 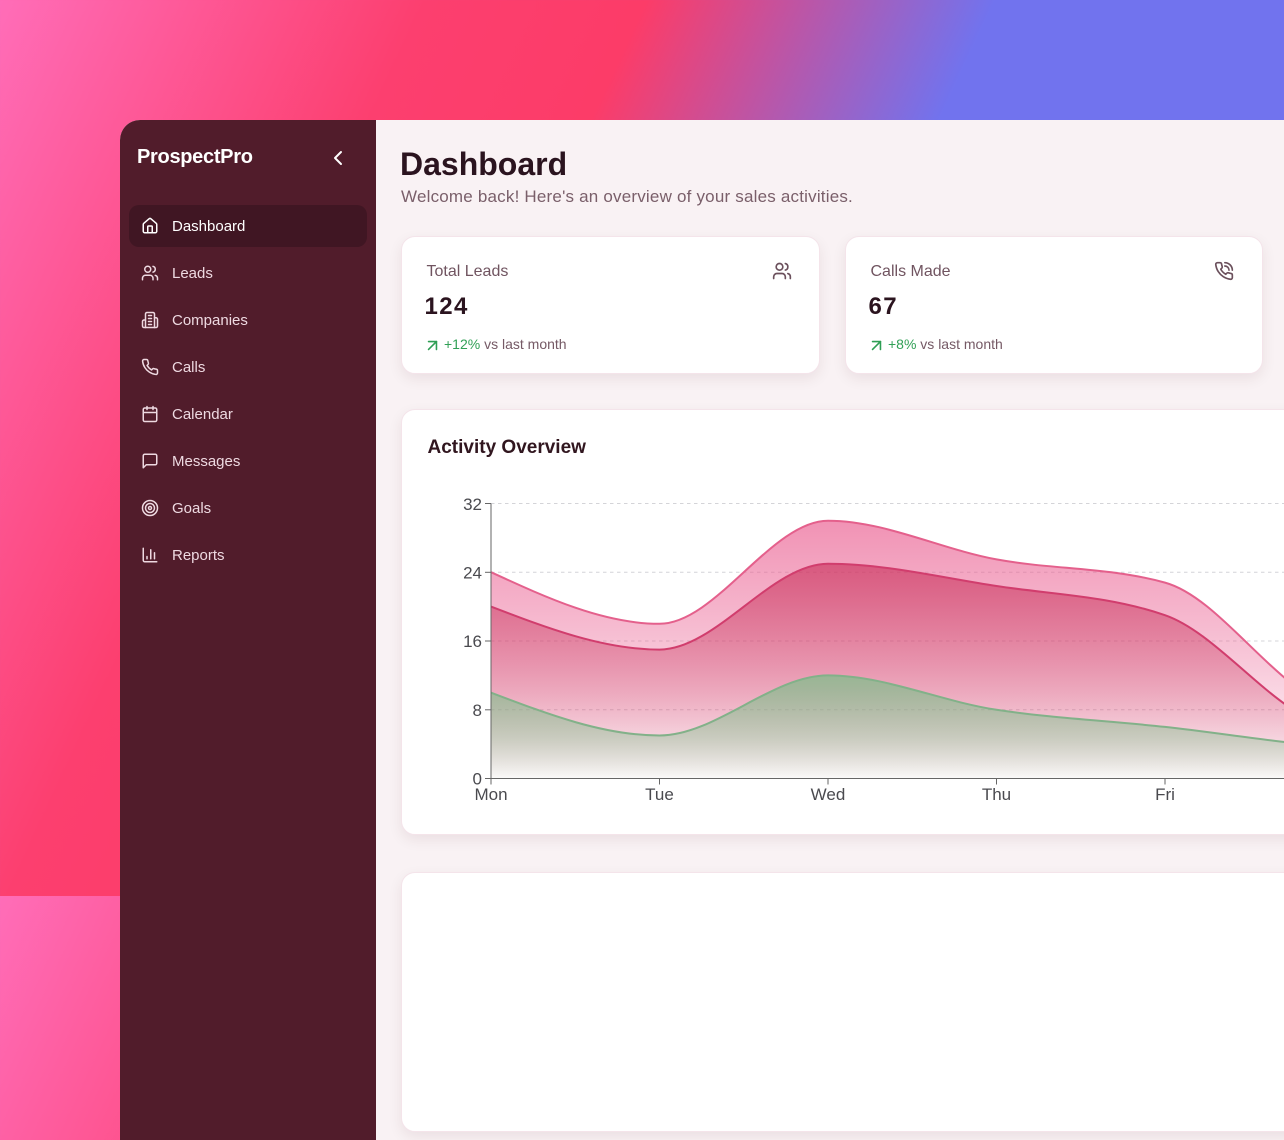 What do you see at coordinates (472, 572) in the screenshot?
I see `svg-text: 24` at bounding box center [472, 572].